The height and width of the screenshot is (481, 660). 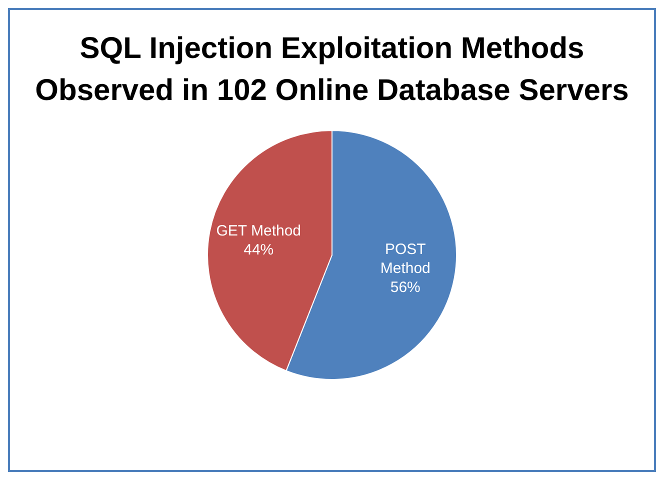 What do you see at coordinates (259, 250) in the screenshot?
I see `data-label: 44%` at bounding box center [259, 250].